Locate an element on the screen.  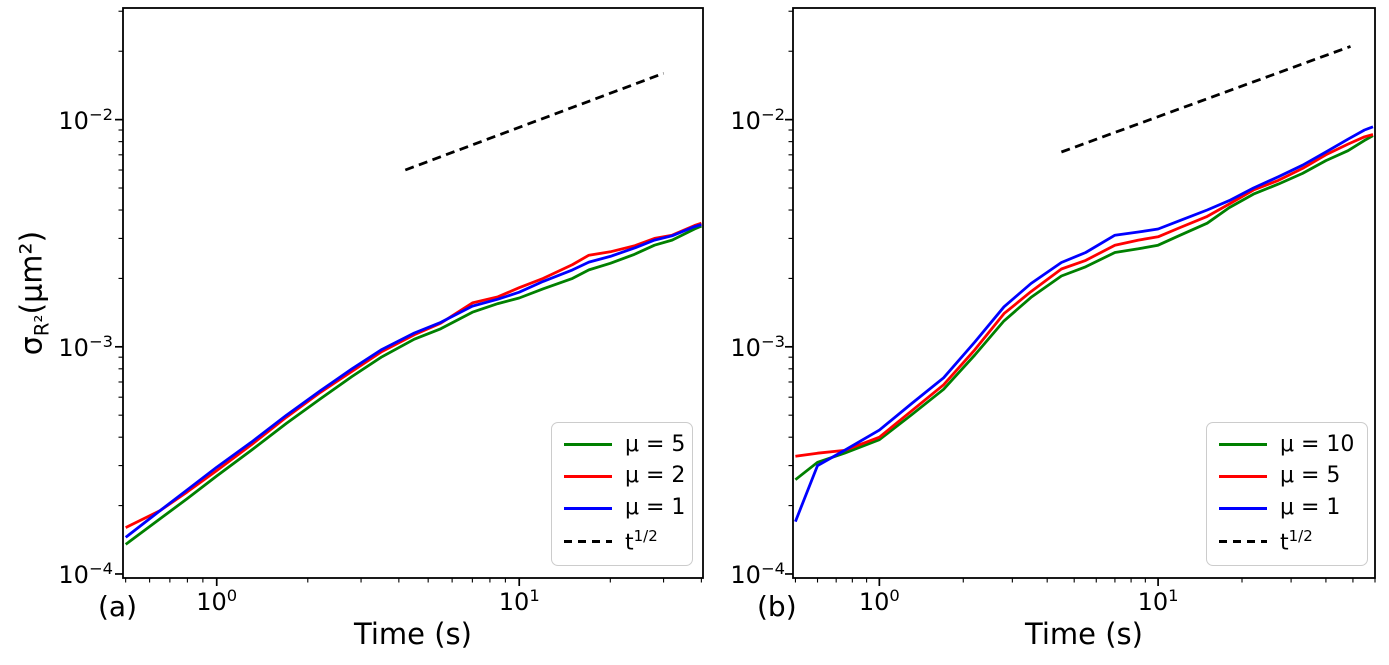
y-axis-label: σR²(μm²) is located at coordinates (34, 293).